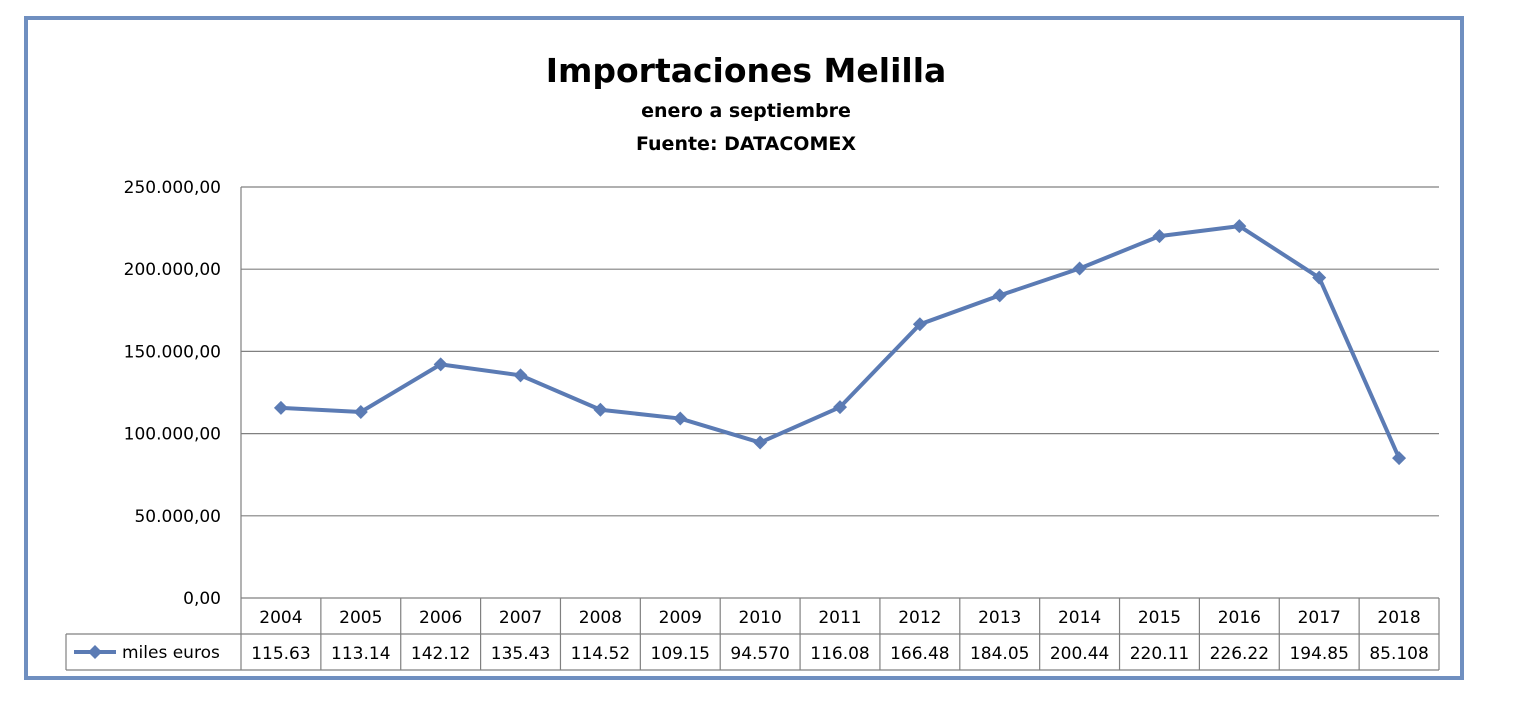 The height and width of the screenshot is (703, 1518). What do you see at coordinates (839, 618) in the screenshot?
I see `x-tick-label: 2011` at bounding box center [839, 618].